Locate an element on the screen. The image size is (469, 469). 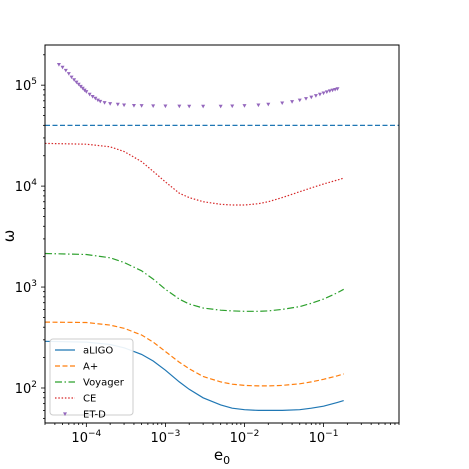
x-tick-label: 10⁻⁴ is located at coordinates (86, 437).